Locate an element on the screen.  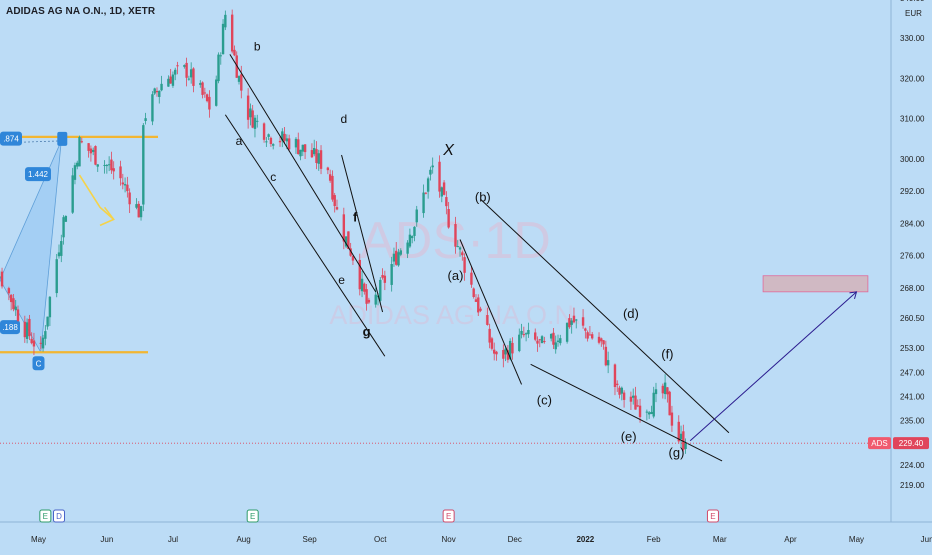
channel2-lower-line is located at coordinates (626, 412).